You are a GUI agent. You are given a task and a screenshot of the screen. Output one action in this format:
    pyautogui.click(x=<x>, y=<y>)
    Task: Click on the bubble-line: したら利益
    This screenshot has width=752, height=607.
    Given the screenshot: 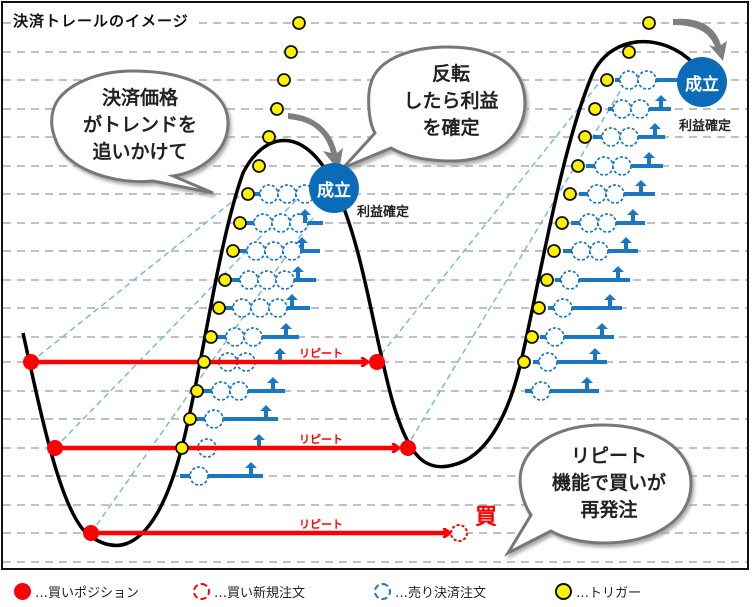 What is the action you would take?
    pyautogui.click(x=451, y=101)
    